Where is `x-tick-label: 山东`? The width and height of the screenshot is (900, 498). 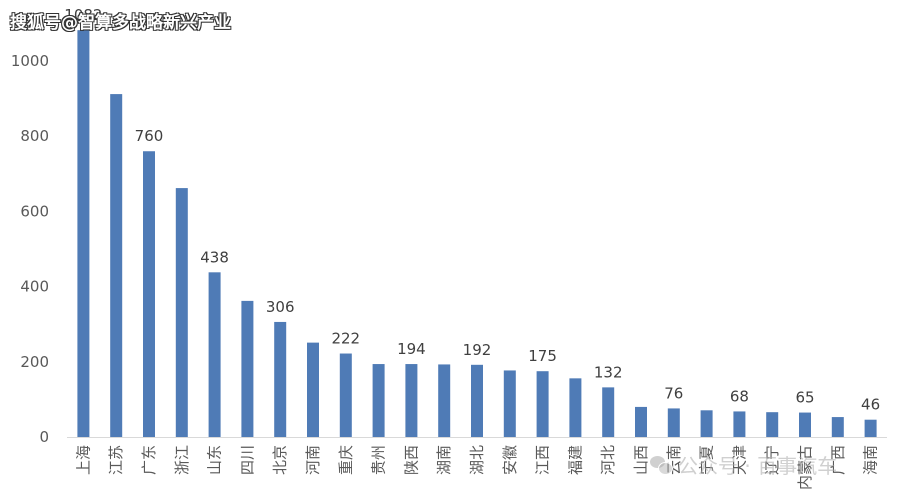 x-tick-label: 山东 is located at coordinates (215, 460).